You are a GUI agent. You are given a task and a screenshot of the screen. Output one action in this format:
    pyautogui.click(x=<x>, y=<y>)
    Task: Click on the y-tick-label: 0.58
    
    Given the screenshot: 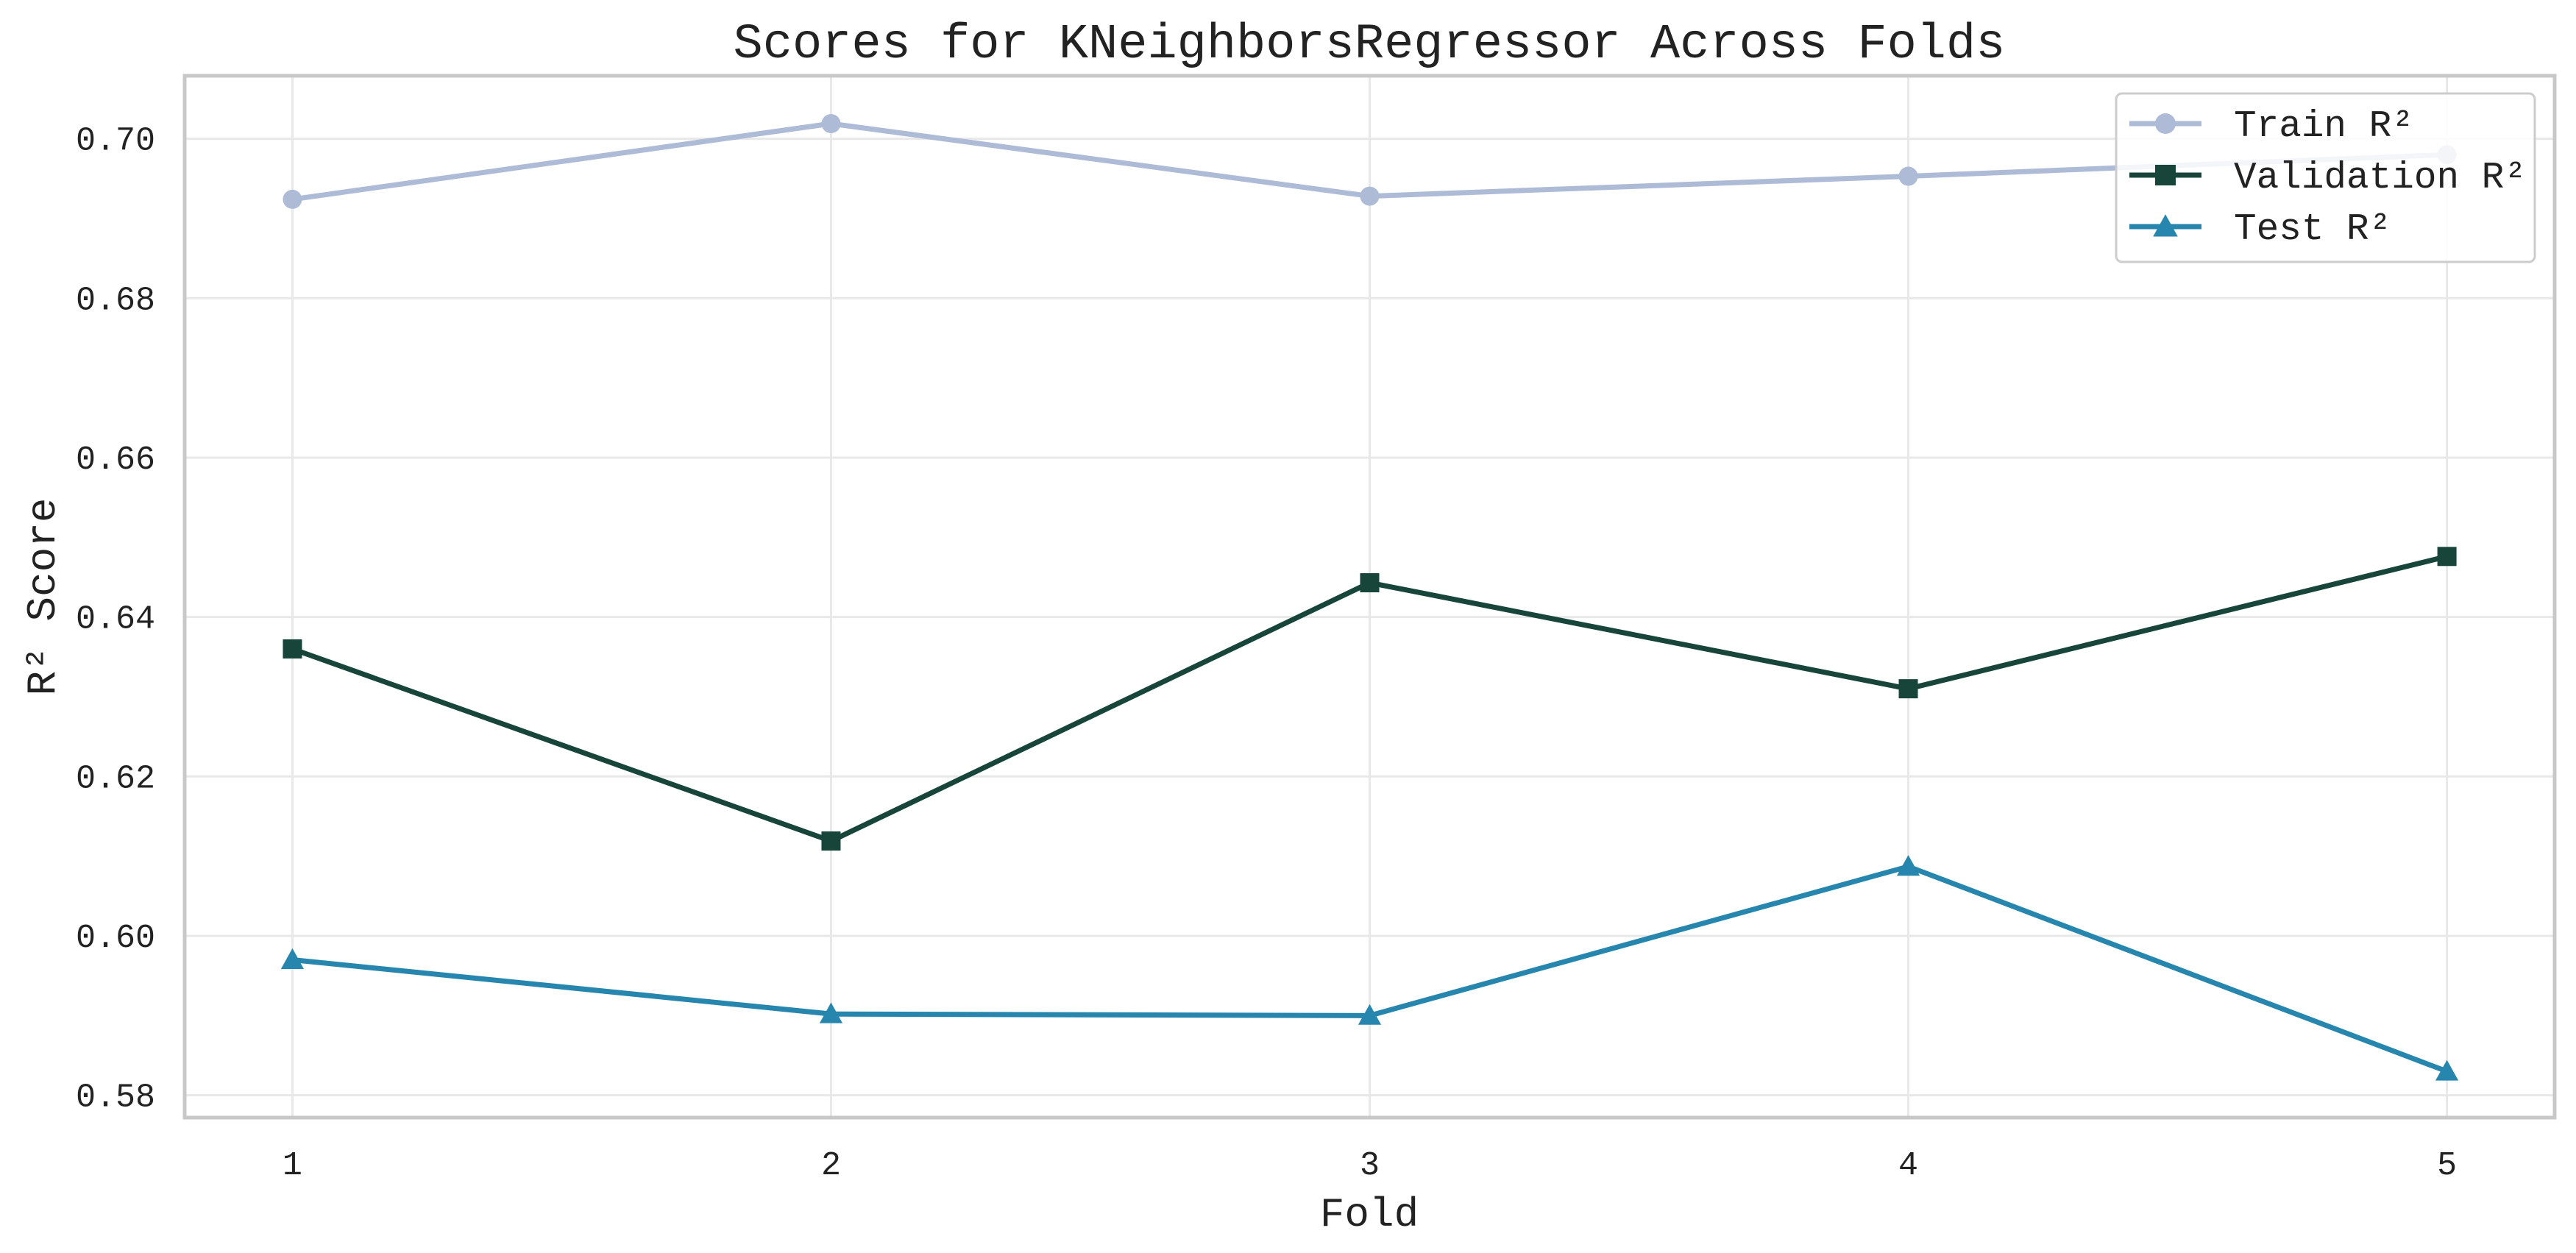 What is the action you would take?
    pyautogui.click(x=115, y=1098)
    